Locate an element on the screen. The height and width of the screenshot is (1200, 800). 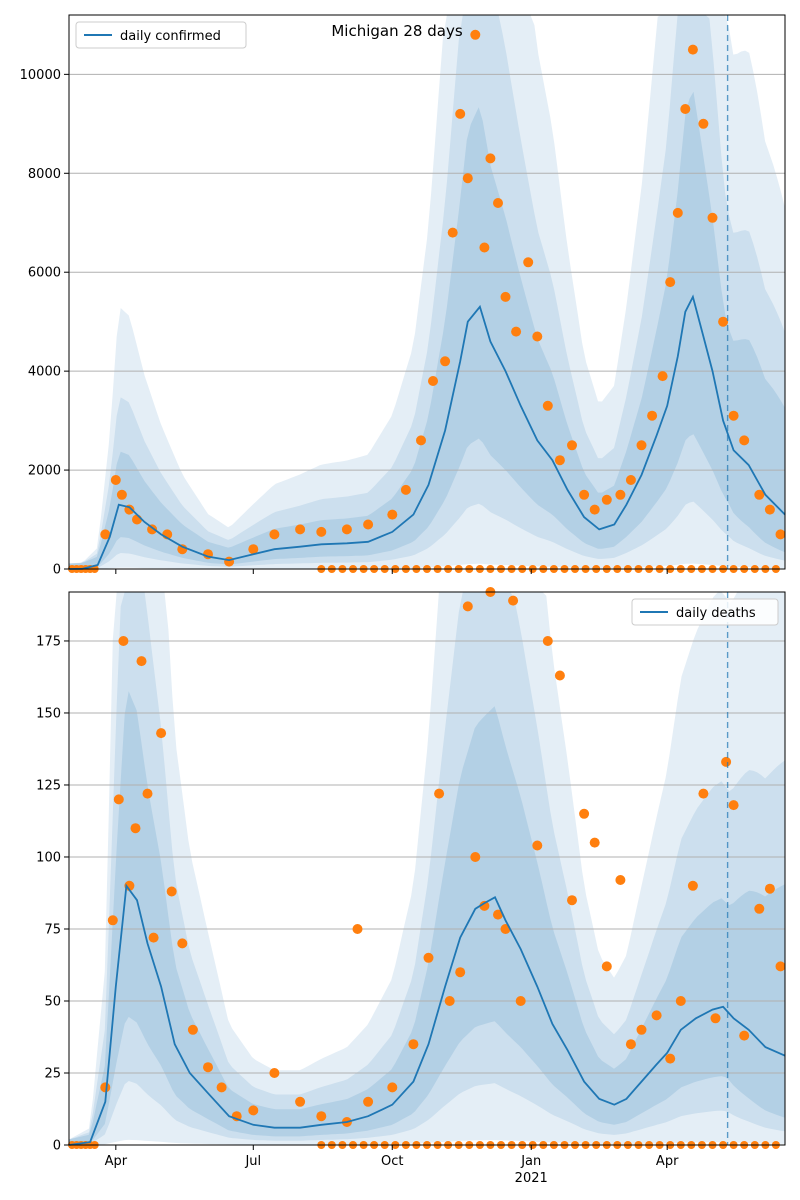
x-tick-label-4: Apr is located at coordinates (667, 1161).